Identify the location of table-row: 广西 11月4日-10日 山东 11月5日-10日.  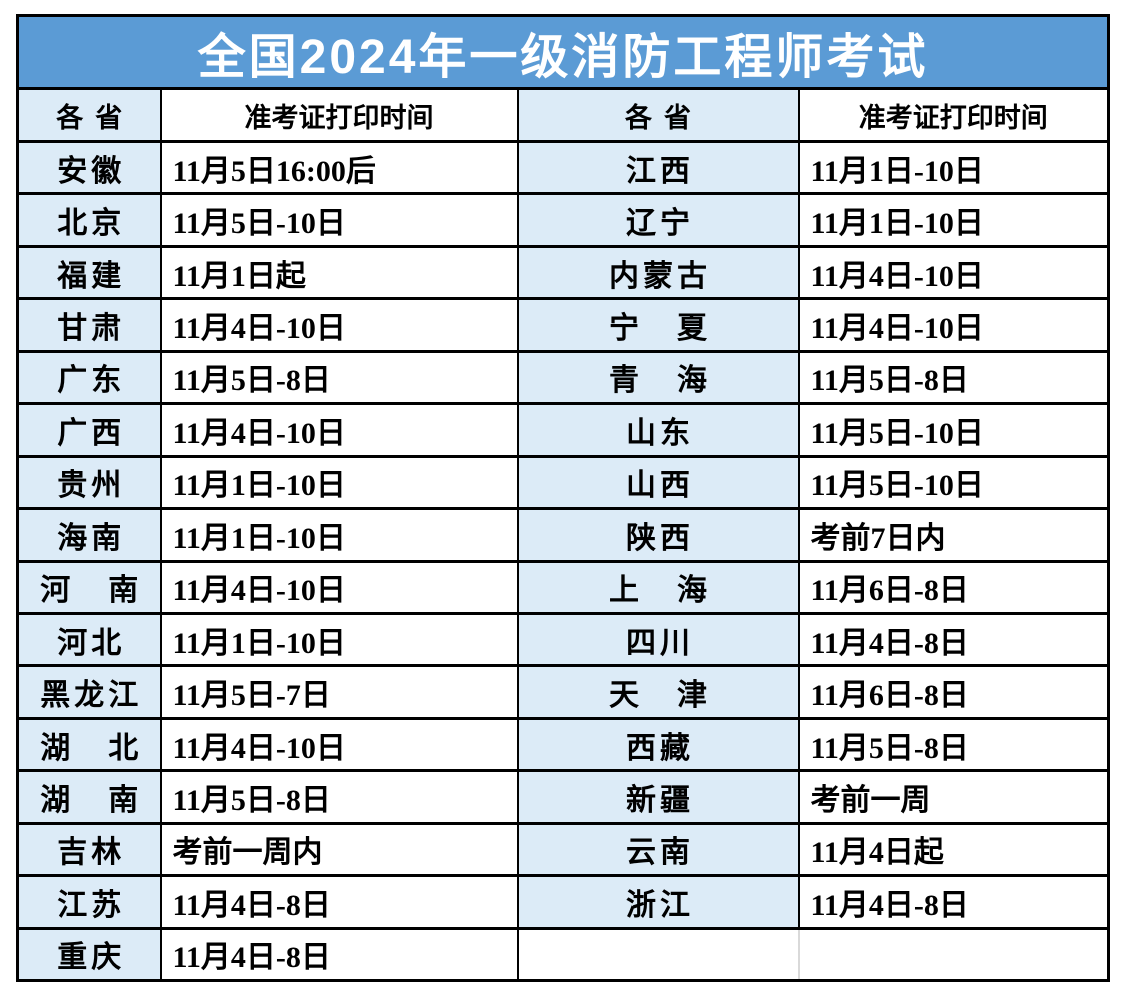
(563, 430).